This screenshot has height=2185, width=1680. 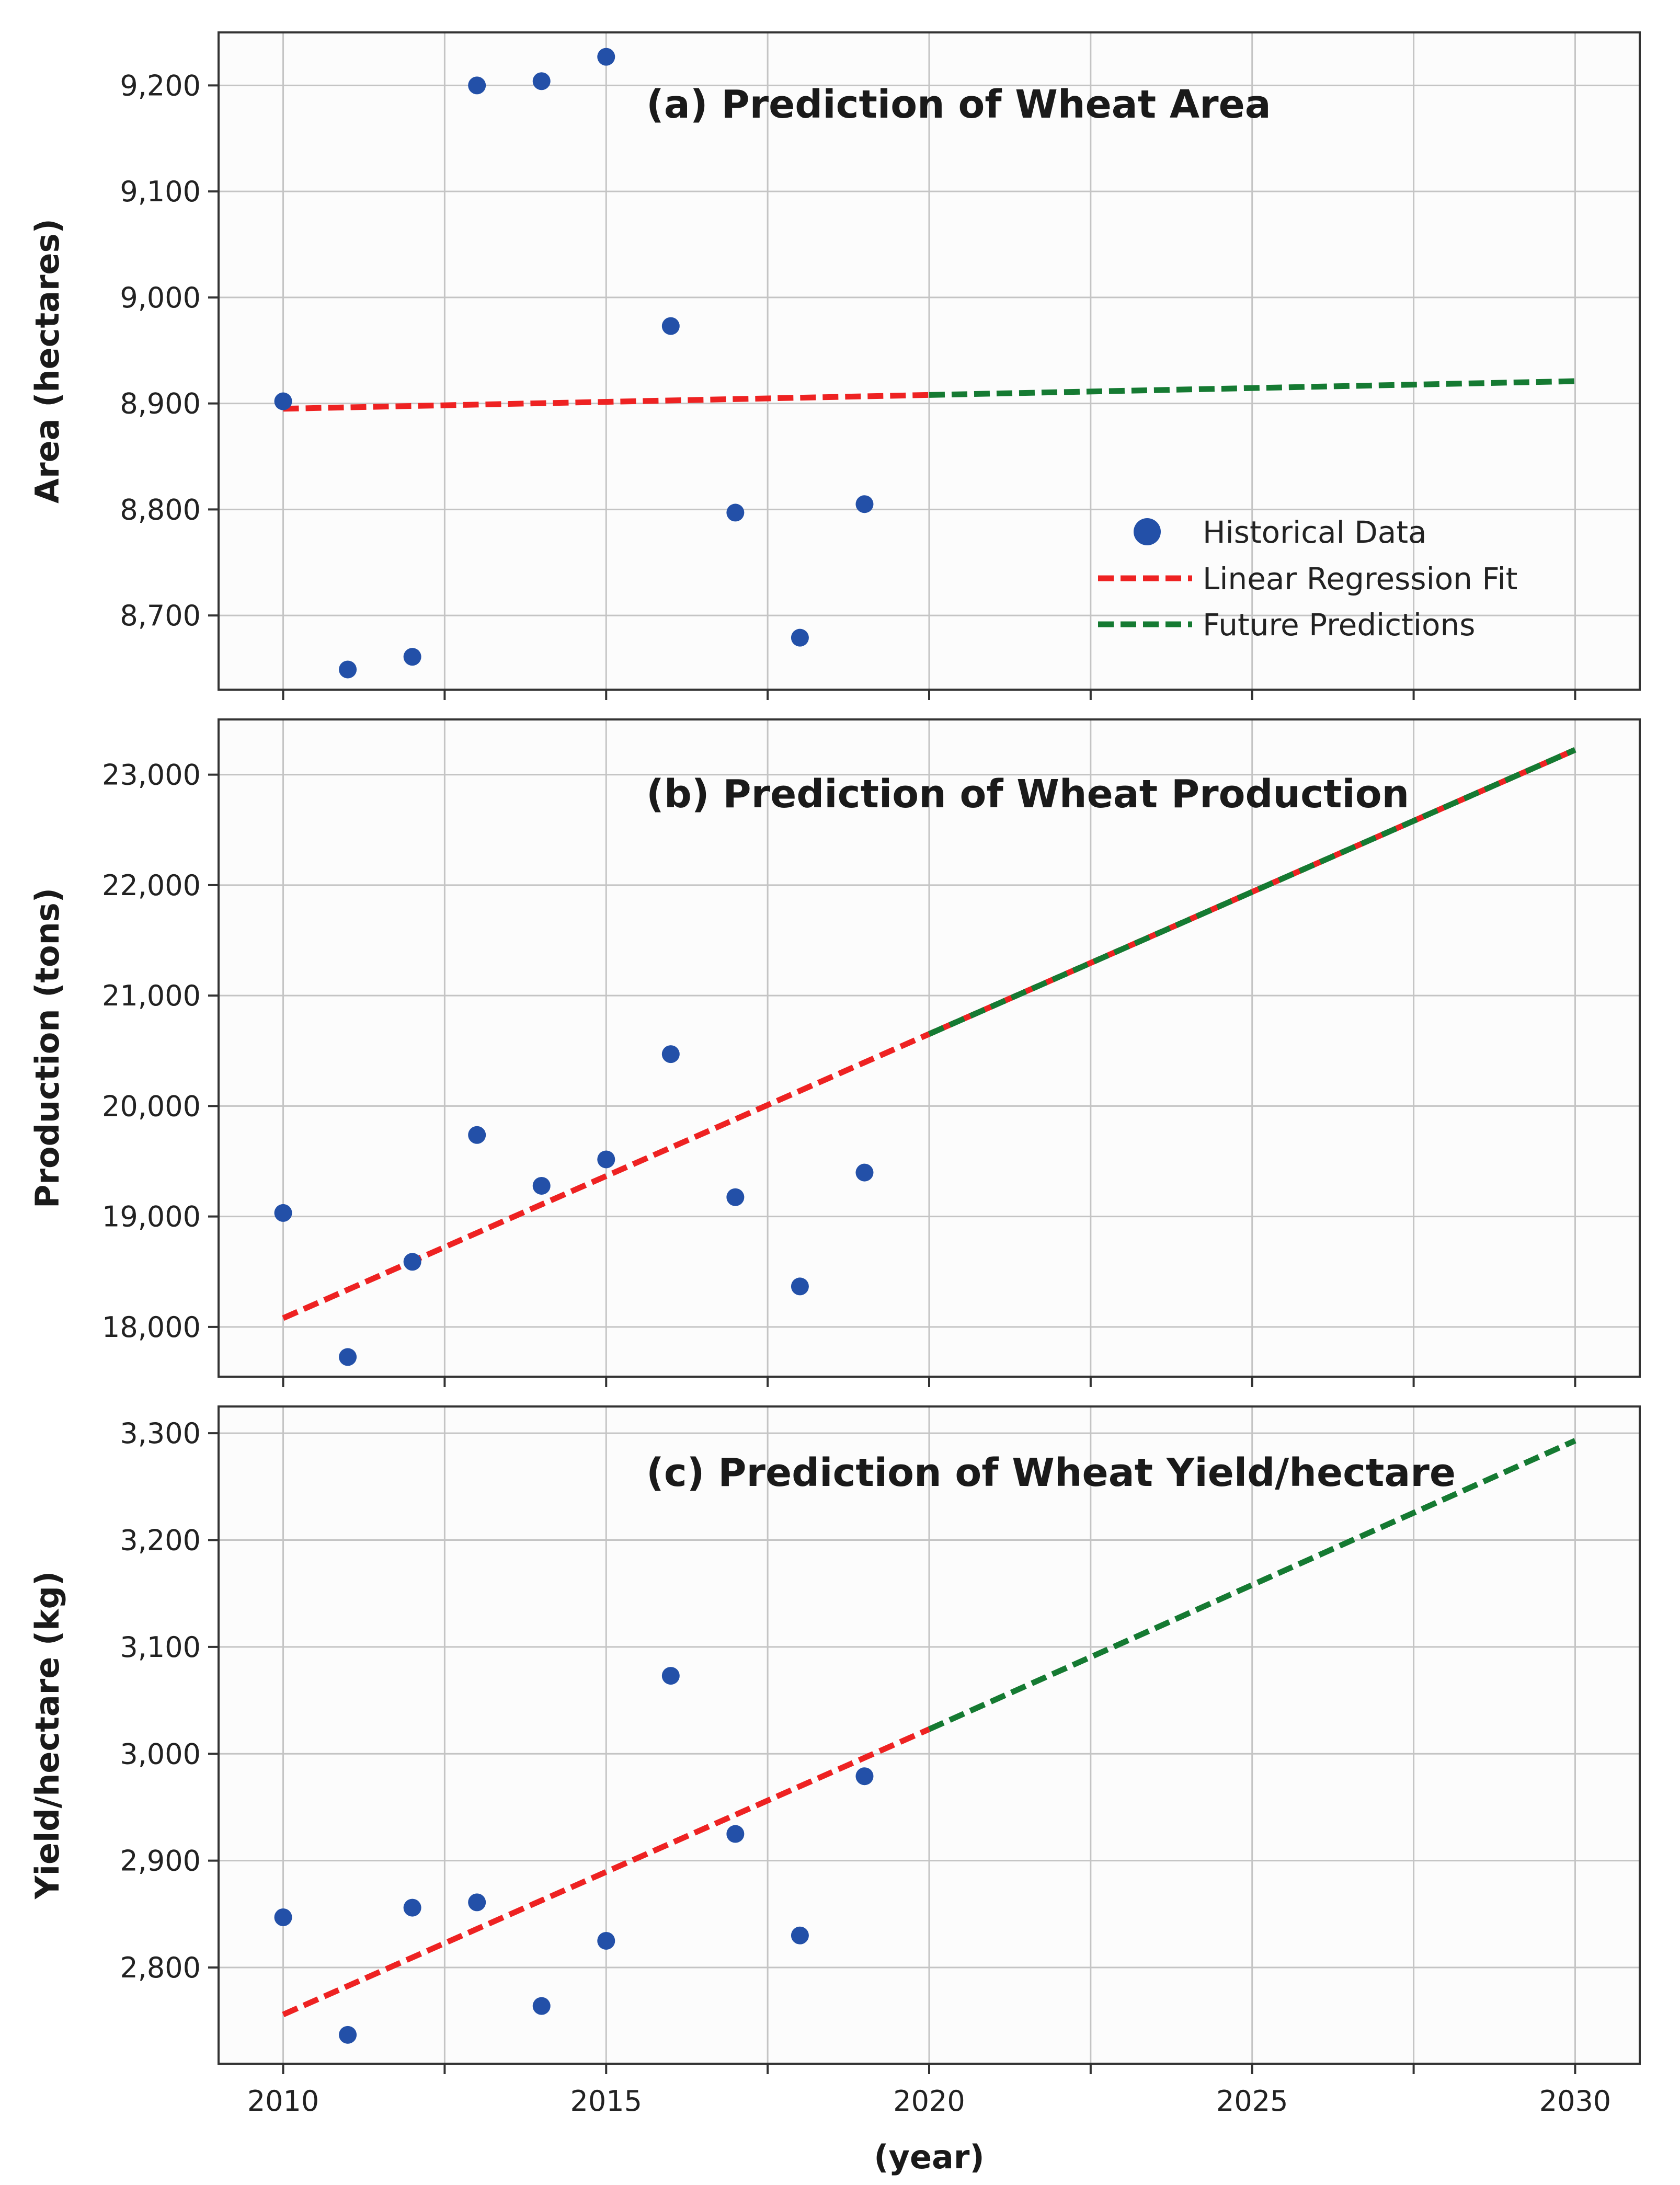 What do you see at coordinates (1027, 795) in the screenshot?
I see `chart-title-b: (b) Prediction of Wheat Production` at bounding box center [1027, 795].